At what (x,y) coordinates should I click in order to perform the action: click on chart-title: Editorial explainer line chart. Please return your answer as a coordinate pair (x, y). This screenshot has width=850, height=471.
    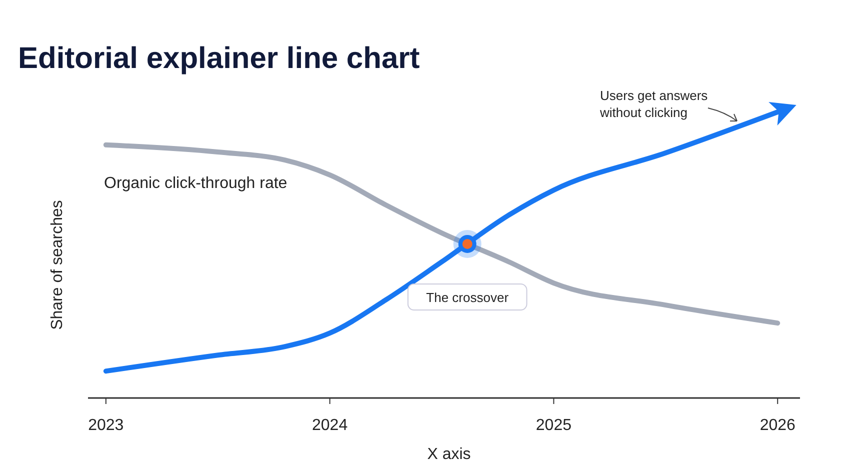
    Looking at the image, I should click on (219, 58).